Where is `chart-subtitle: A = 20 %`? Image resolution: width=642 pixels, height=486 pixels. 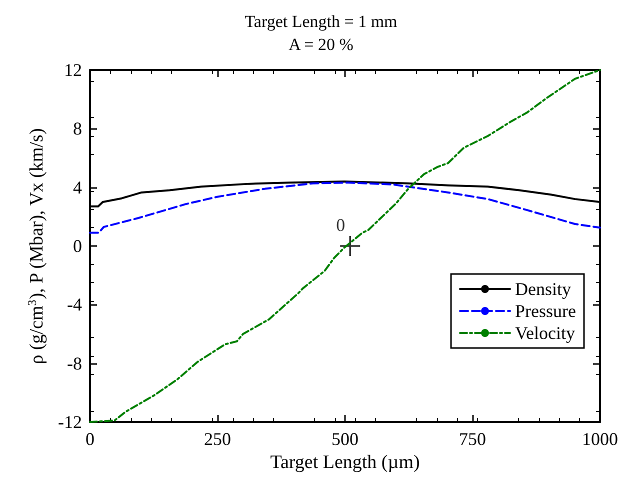 chart-subtitle: A = 20 % is located at coordinates (321, 44).